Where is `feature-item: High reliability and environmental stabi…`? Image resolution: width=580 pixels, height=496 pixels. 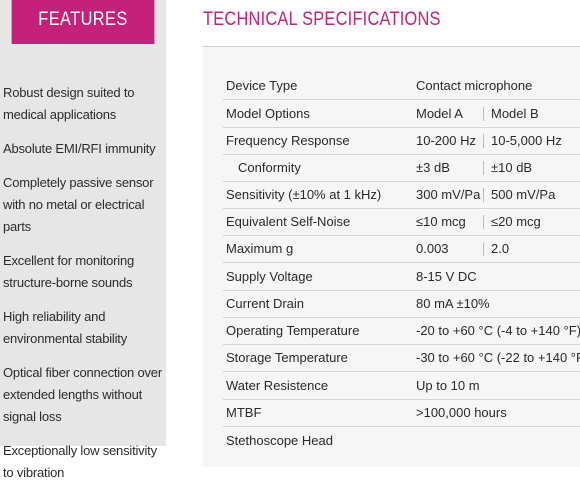
feature-item: High reliability and environmental stabi… is located at coordinates (65, 327).